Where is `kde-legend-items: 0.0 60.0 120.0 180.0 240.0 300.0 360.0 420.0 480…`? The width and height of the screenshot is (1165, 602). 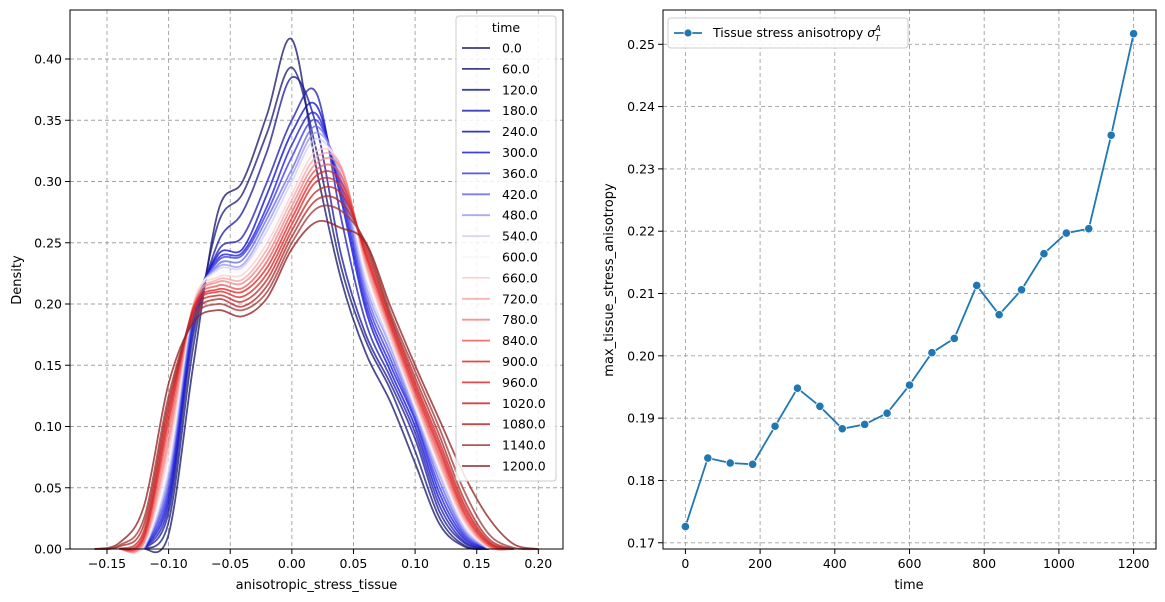 kde-legend-items: 0.0 60.0 120.0 180.0 240.0 300.0 360.0 420.0 480… is located at coordinates (504, 257).